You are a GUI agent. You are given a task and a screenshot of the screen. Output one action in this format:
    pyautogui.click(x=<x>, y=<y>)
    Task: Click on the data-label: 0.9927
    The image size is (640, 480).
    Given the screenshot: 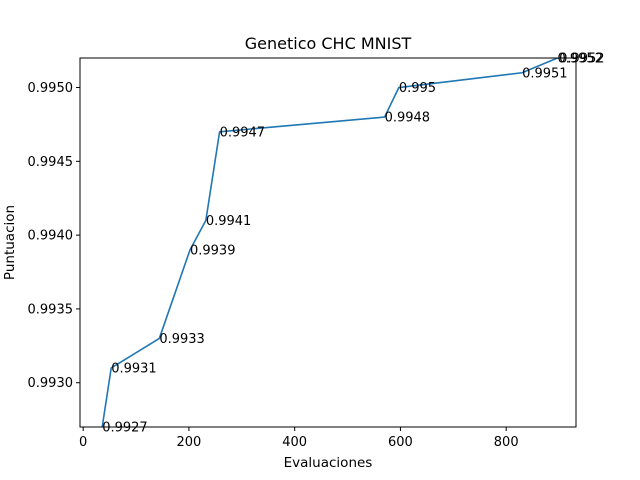 What is the action you would take?
    pyautogui.click(x=125, y=428)
    